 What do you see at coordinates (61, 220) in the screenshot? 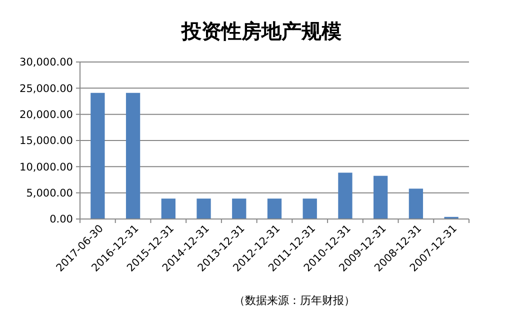
I see `y-tick-label: 0.00` at bounding box center [61, 220].